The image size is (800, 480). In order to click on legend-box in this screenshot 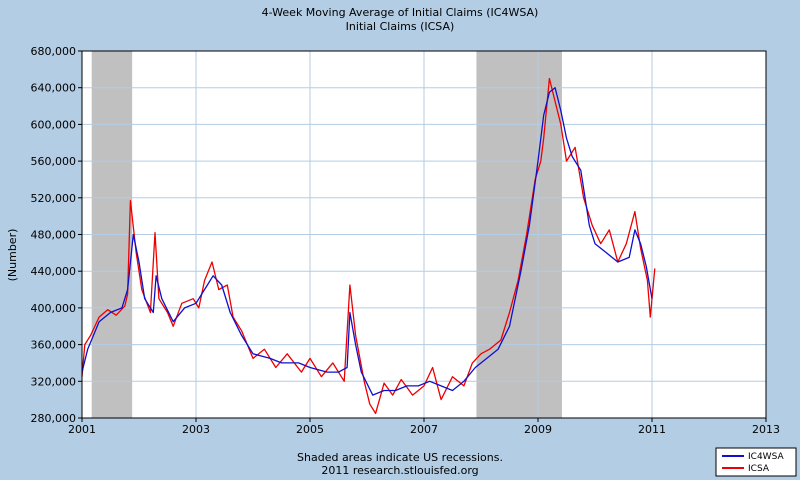, I will do `click(756, 462)`.